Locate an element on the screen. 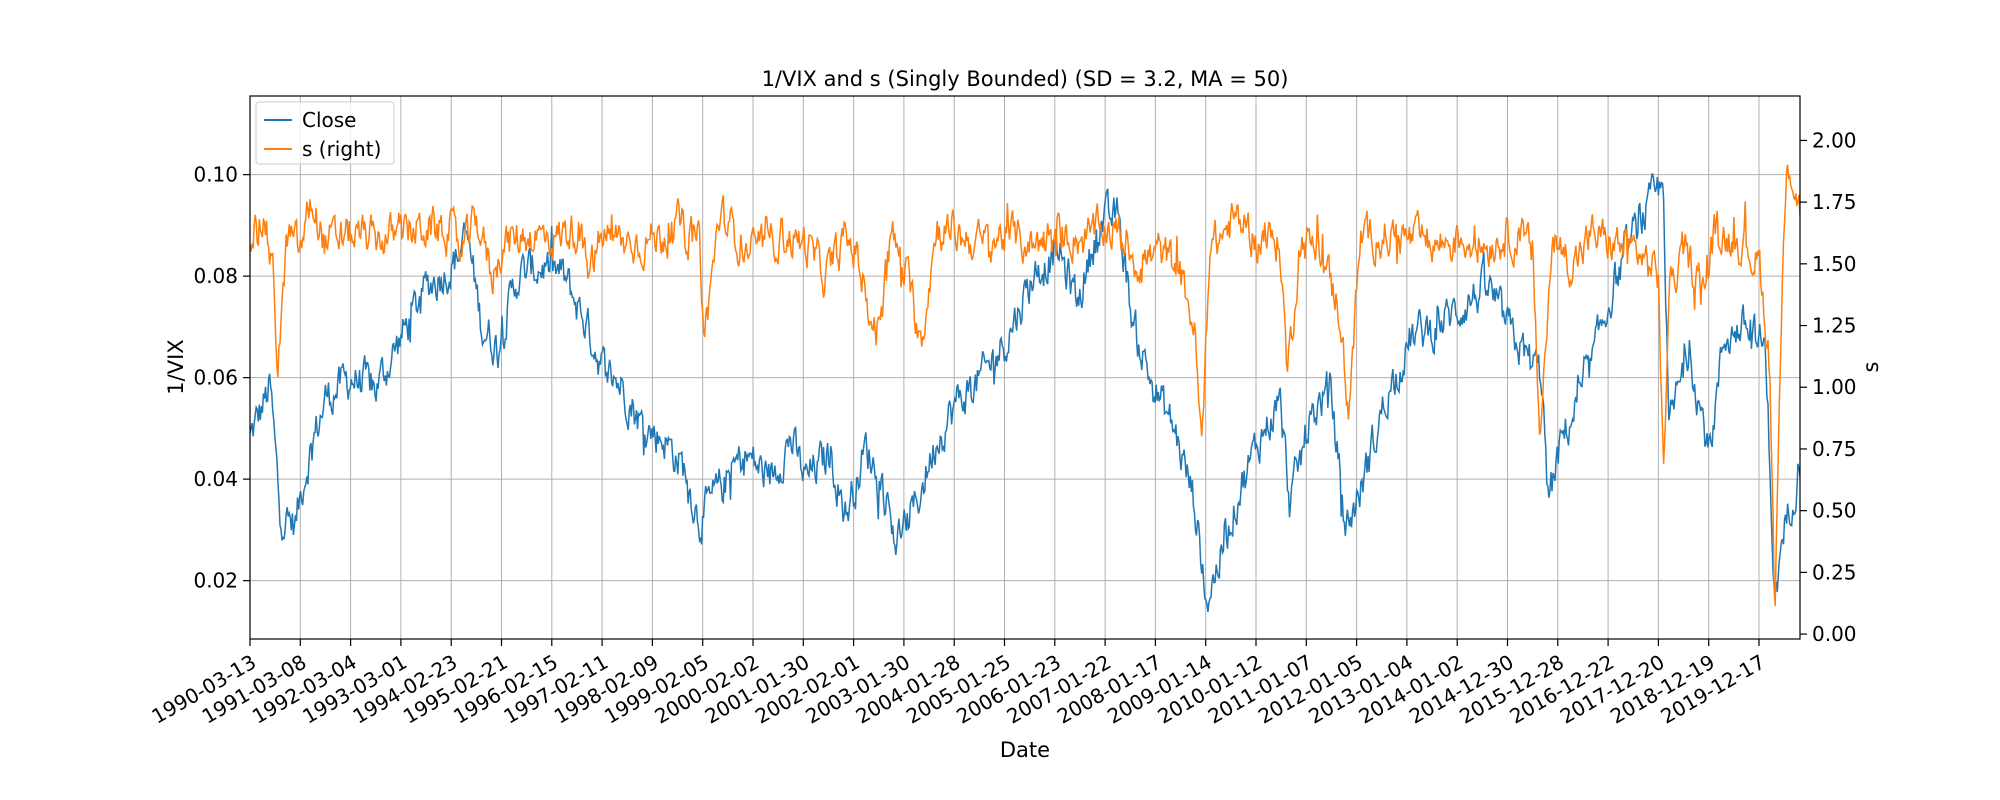  legend-label-close: Close is located at coordinates (329, 120).